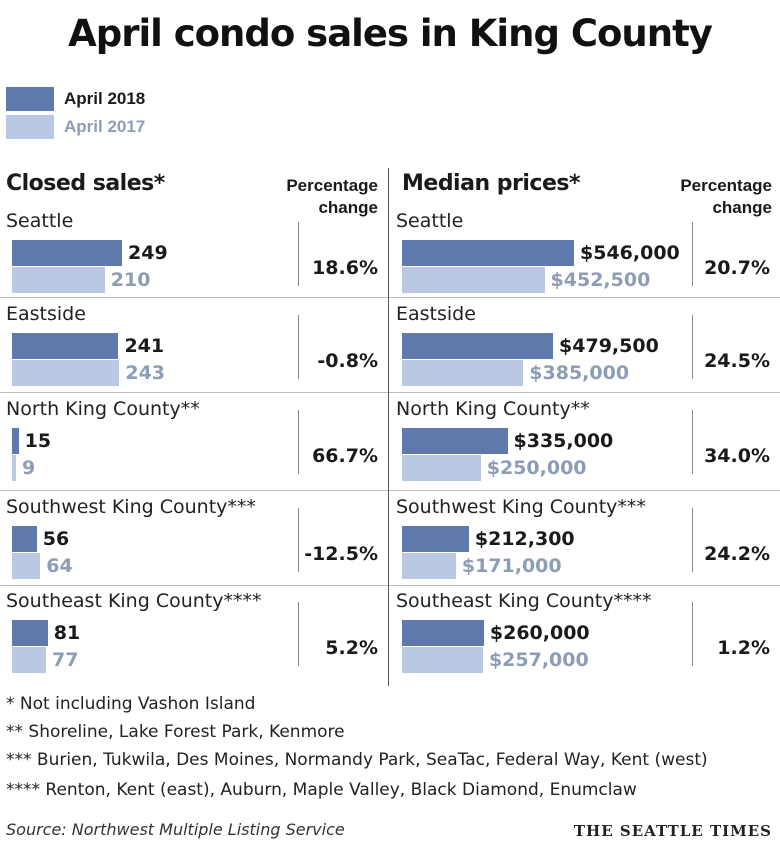 The image size is (780, 847). What do you see at coordinates (105, 126) in the screenshot?
I see `legend-label-2017: April 2017` at bounding box center [105, 126].